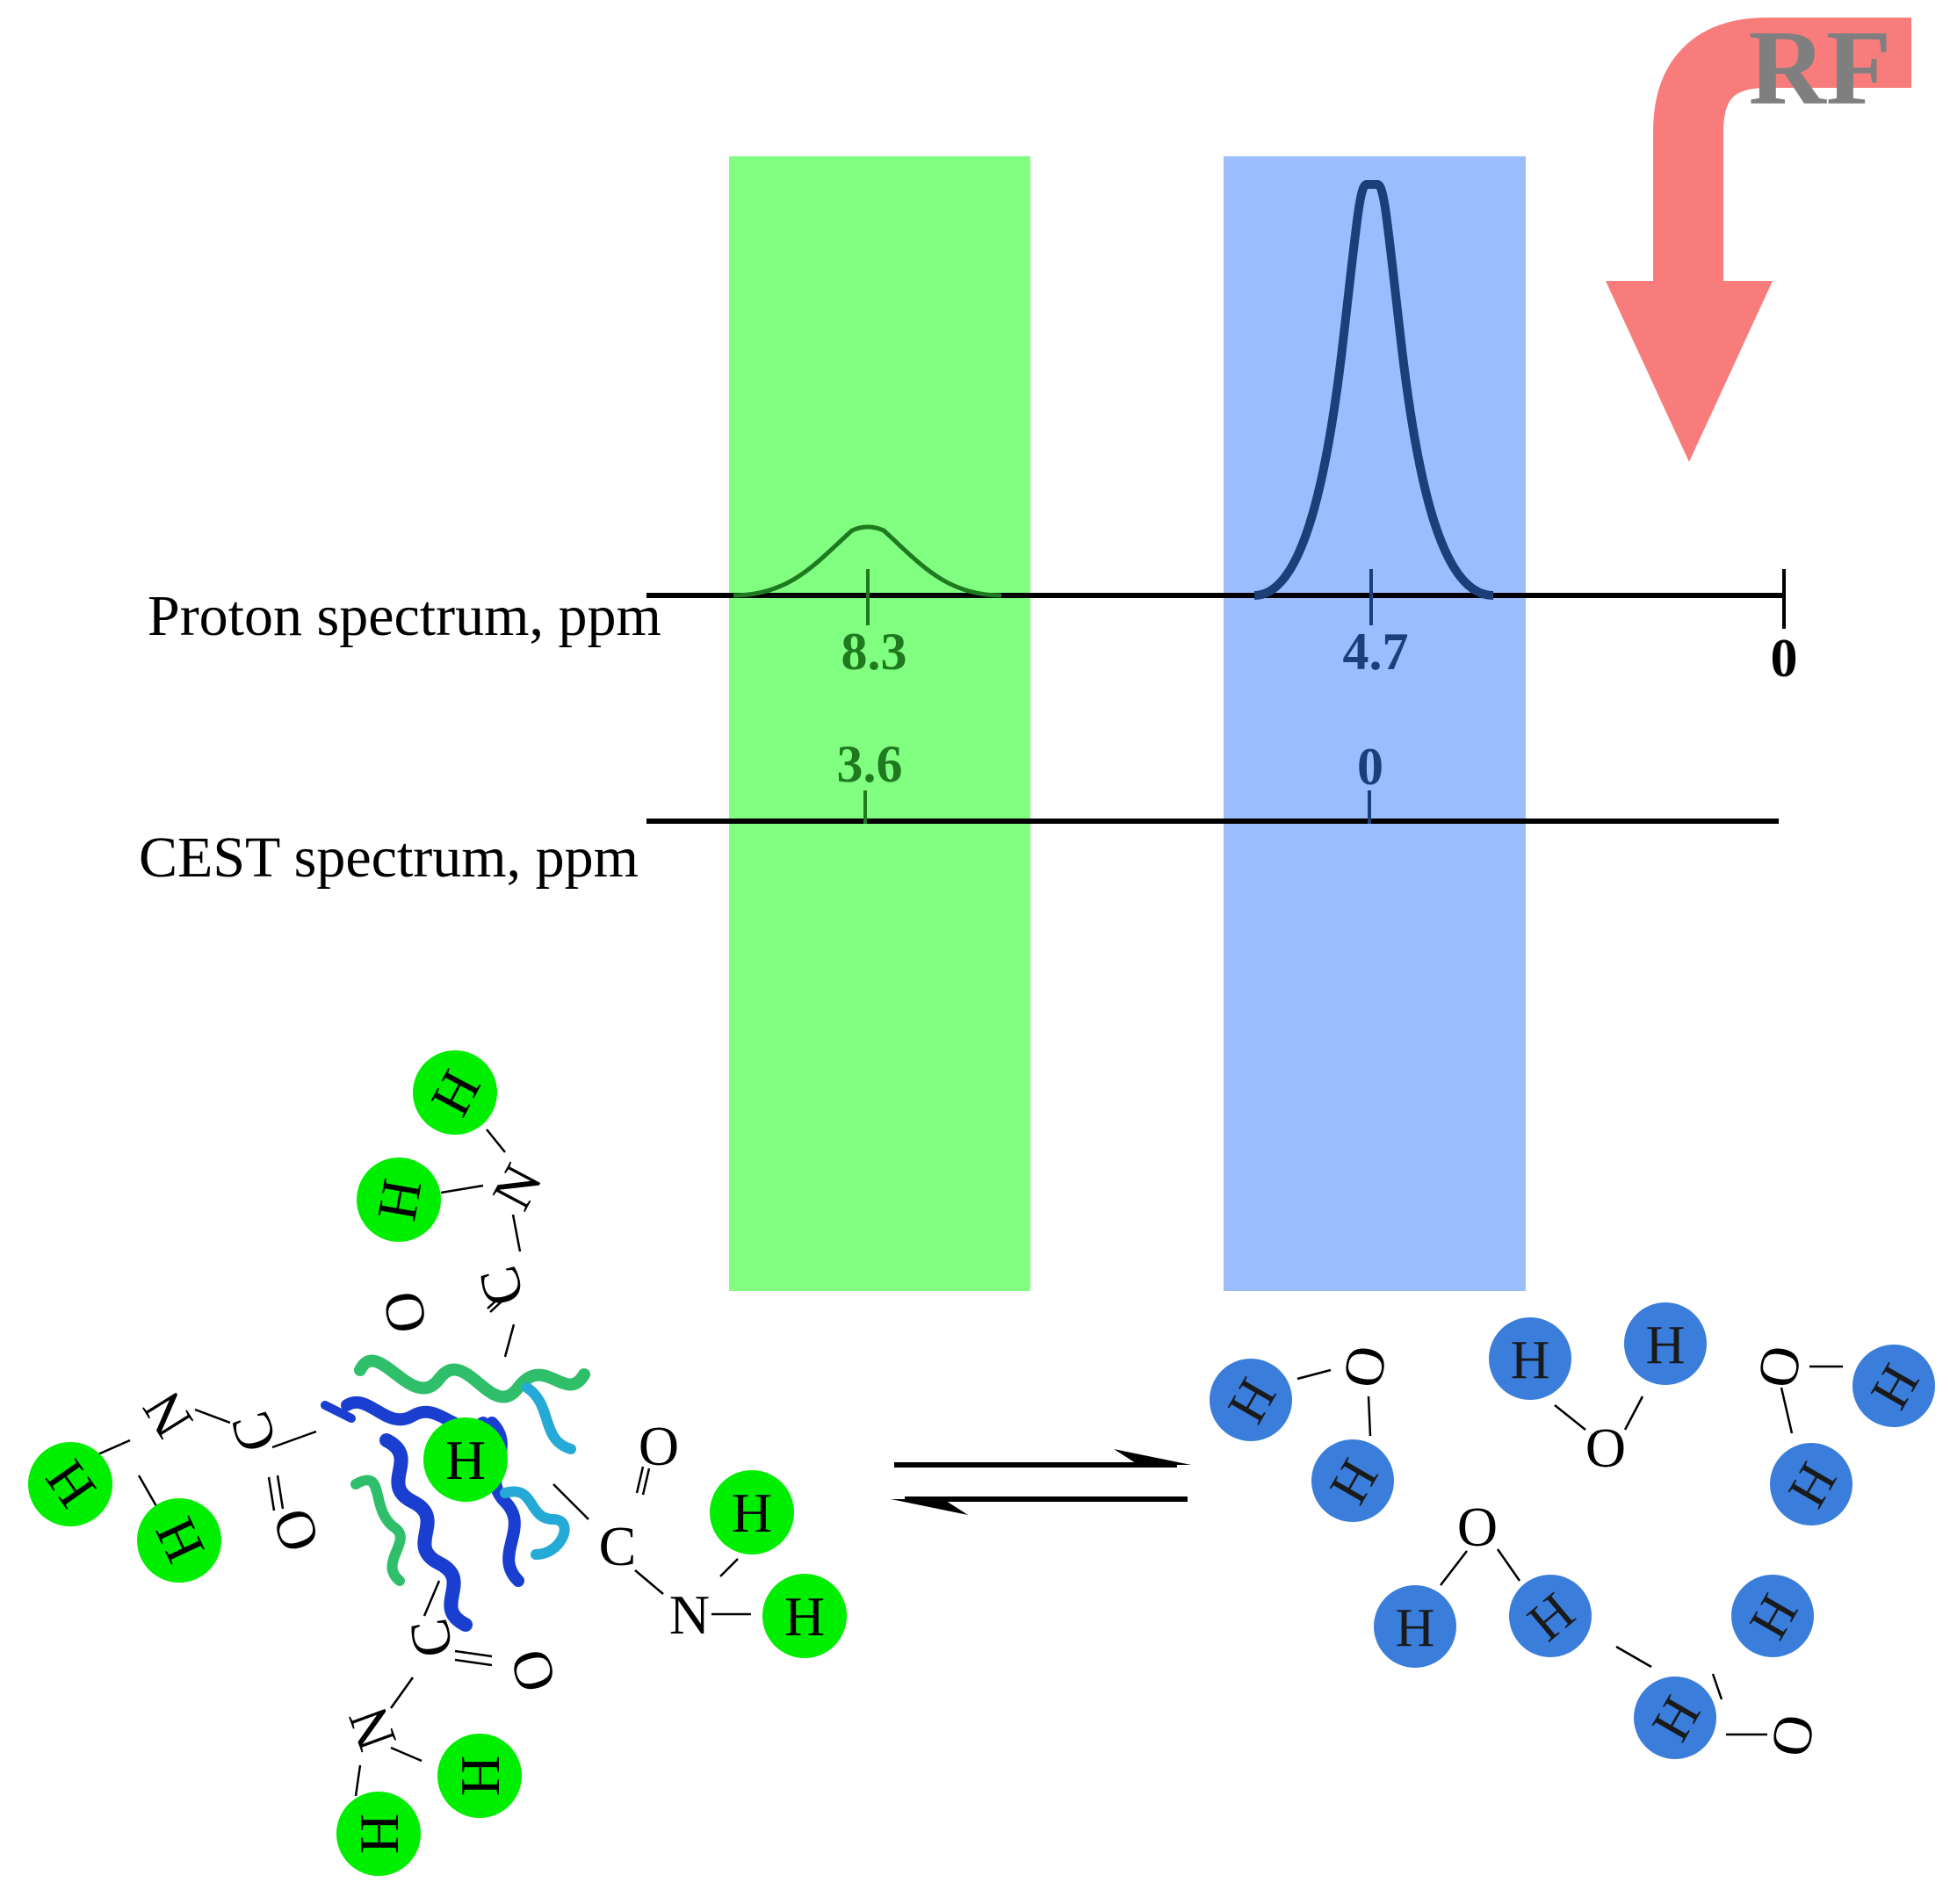  What do you see at coordinates (1376, 652) in the screenshot?
I see `proton-tick-label-4-7: 4.7` at bounding box center [1376, 652].